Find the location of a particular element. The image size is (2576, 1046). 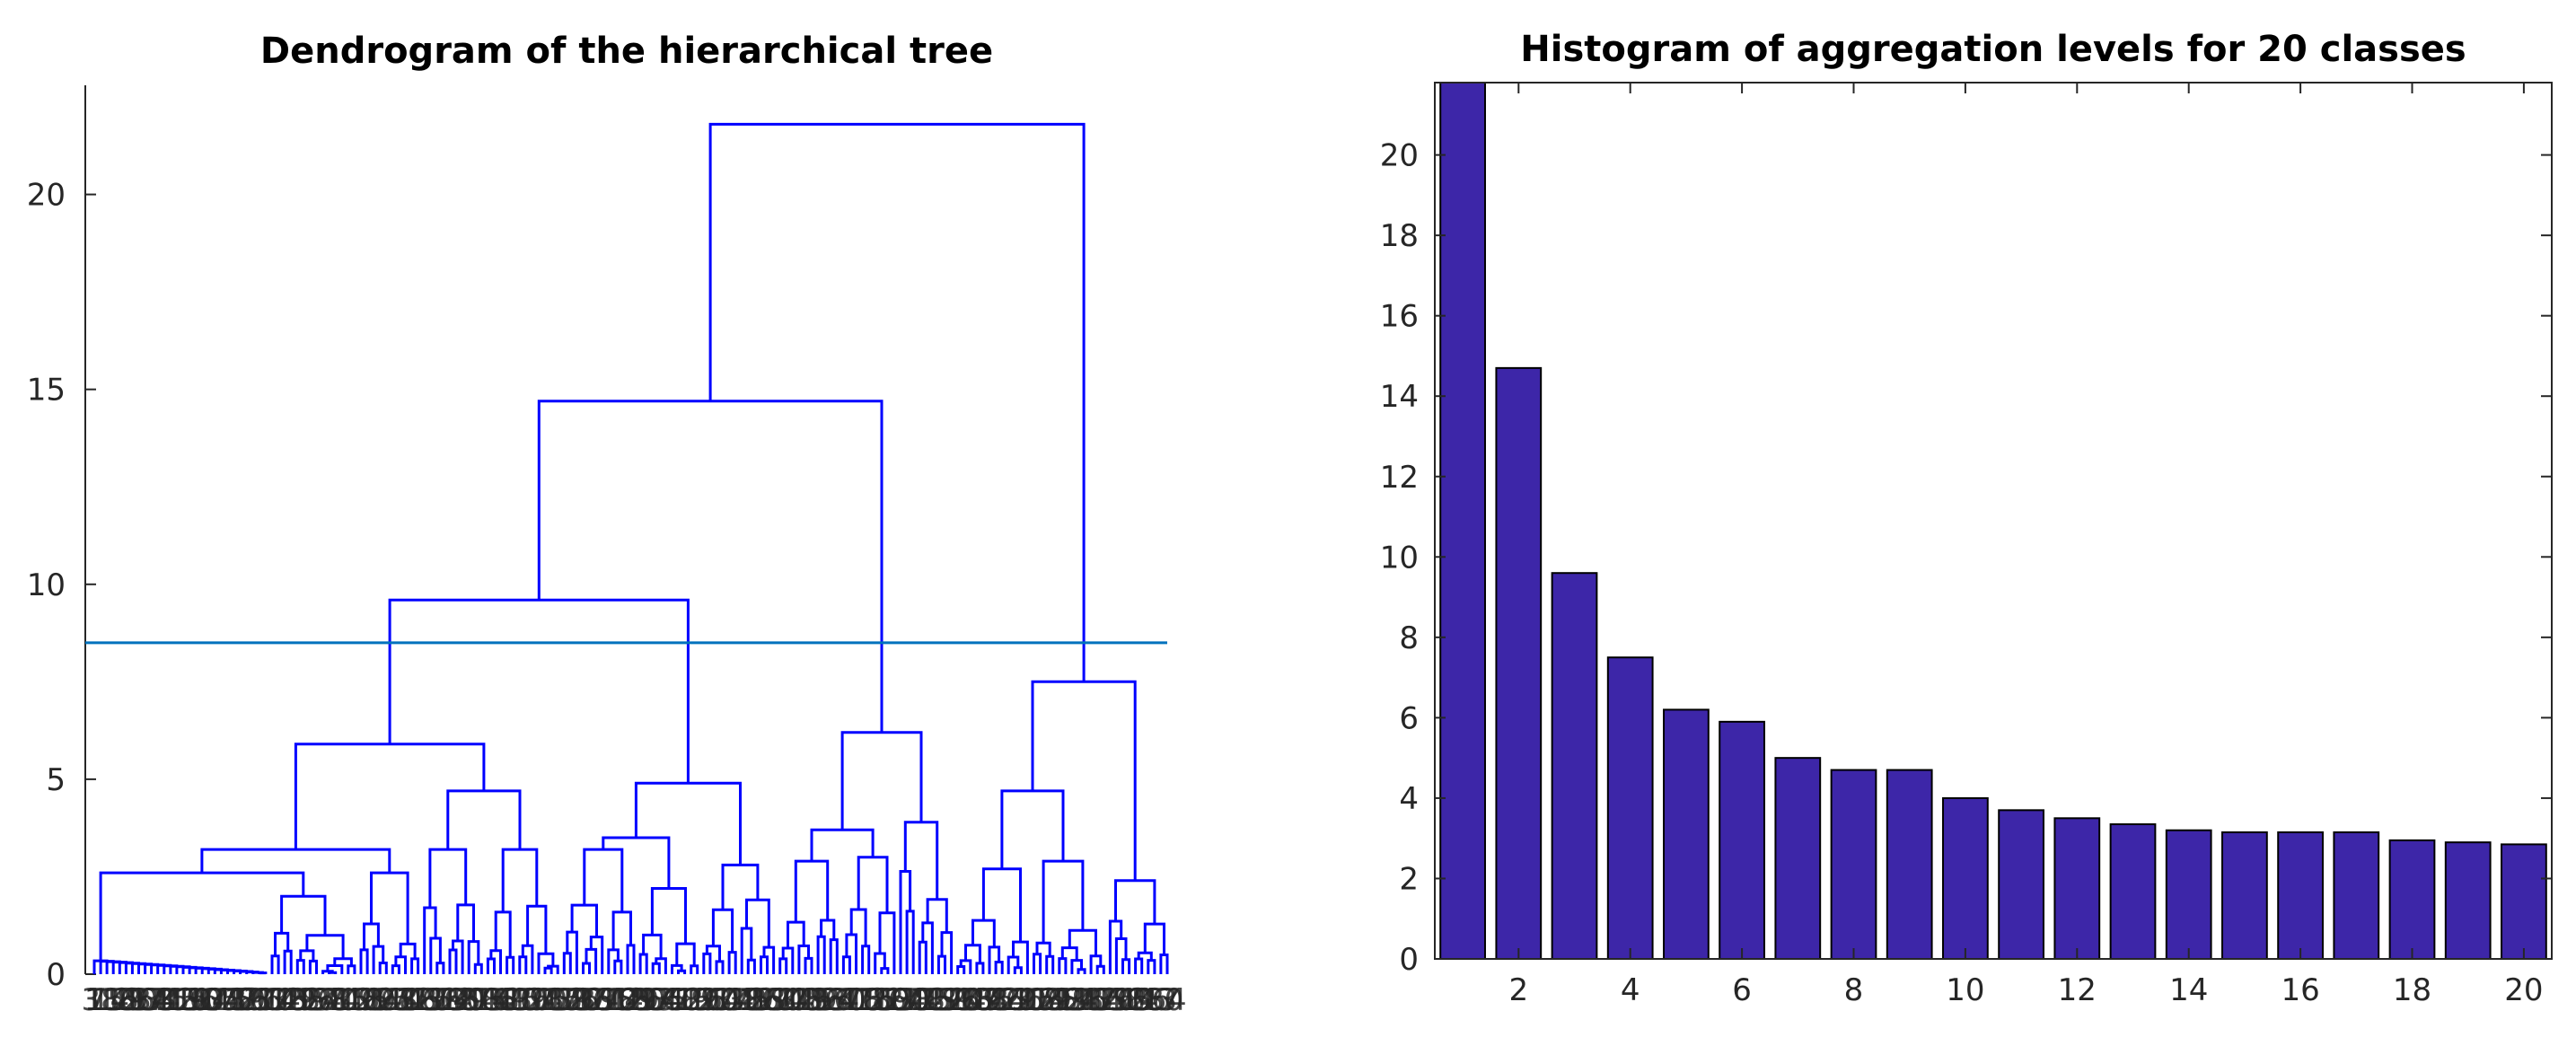

histogram-x-tick-label: 8 is located at coordinates (1854, 990).